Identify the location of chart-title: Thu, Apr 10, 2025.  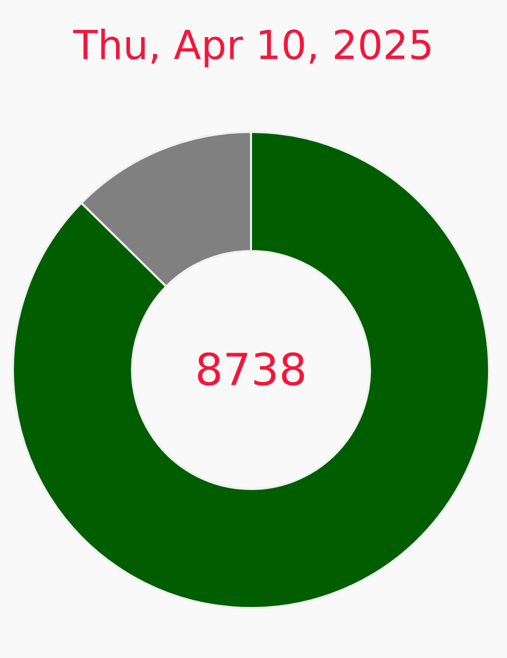
(253, 46).